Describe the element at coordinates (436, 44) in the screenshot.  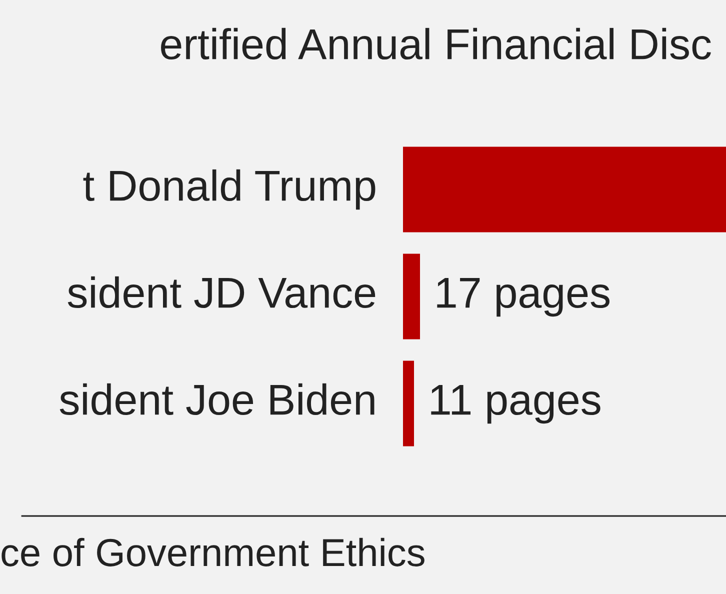
I see `chart-title: ertified Annual Financial Disc` at that location.